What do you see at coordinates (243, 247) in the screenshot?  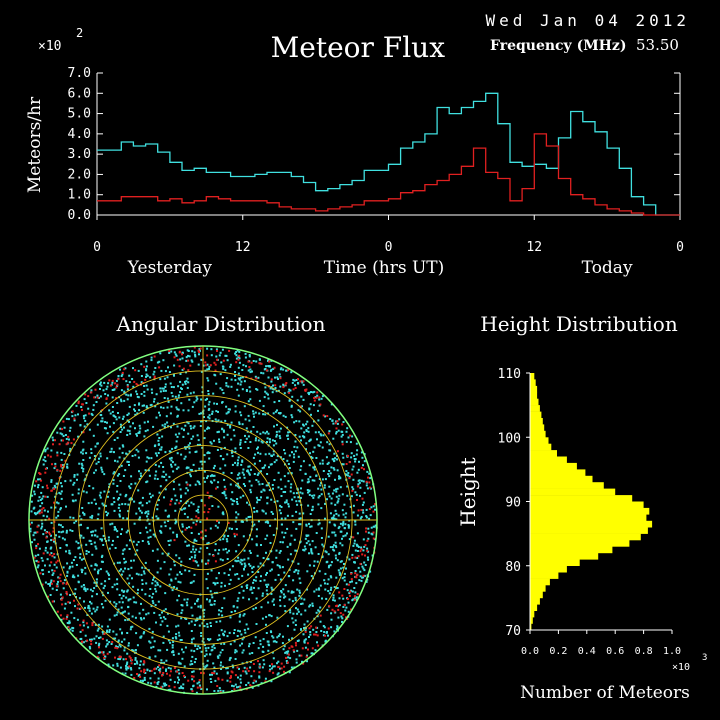 I see `flux-x-tick-label: 12` at bounding box center [243, 247].